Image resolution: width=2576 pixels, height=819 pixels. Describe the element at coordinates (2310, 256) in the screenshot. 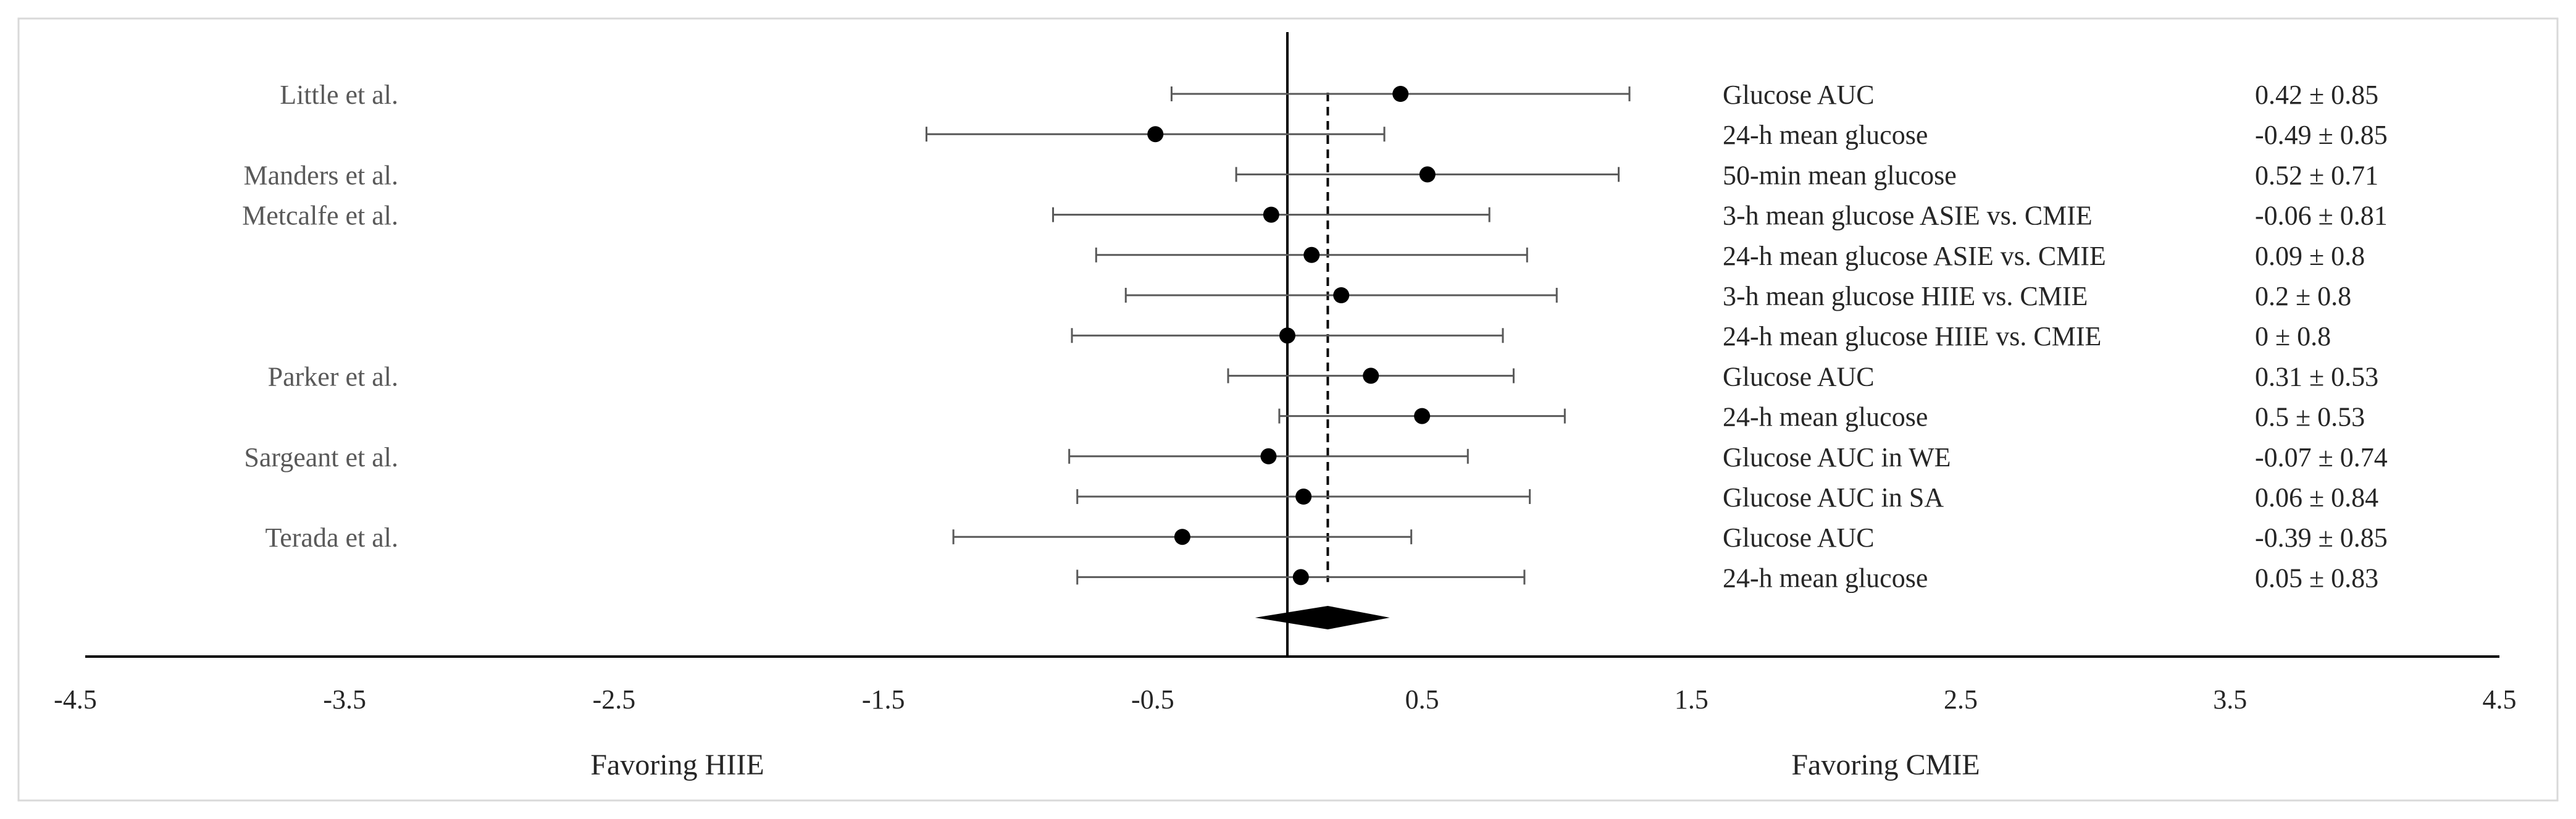

I see `effect-size-label: 0.09 ± 0.8` at that location.